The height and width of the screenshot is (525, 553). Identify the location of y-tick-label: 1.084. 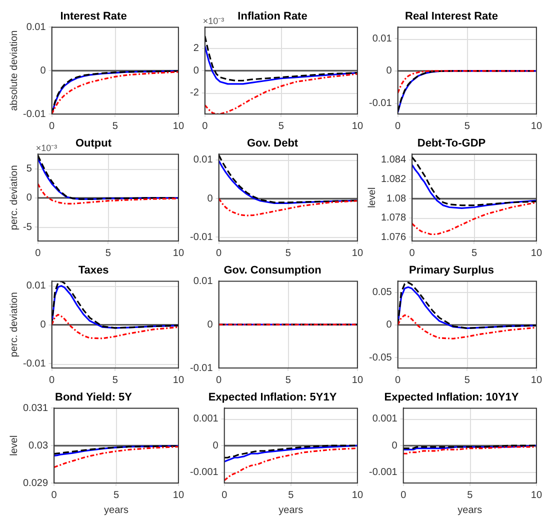
(393, 160).